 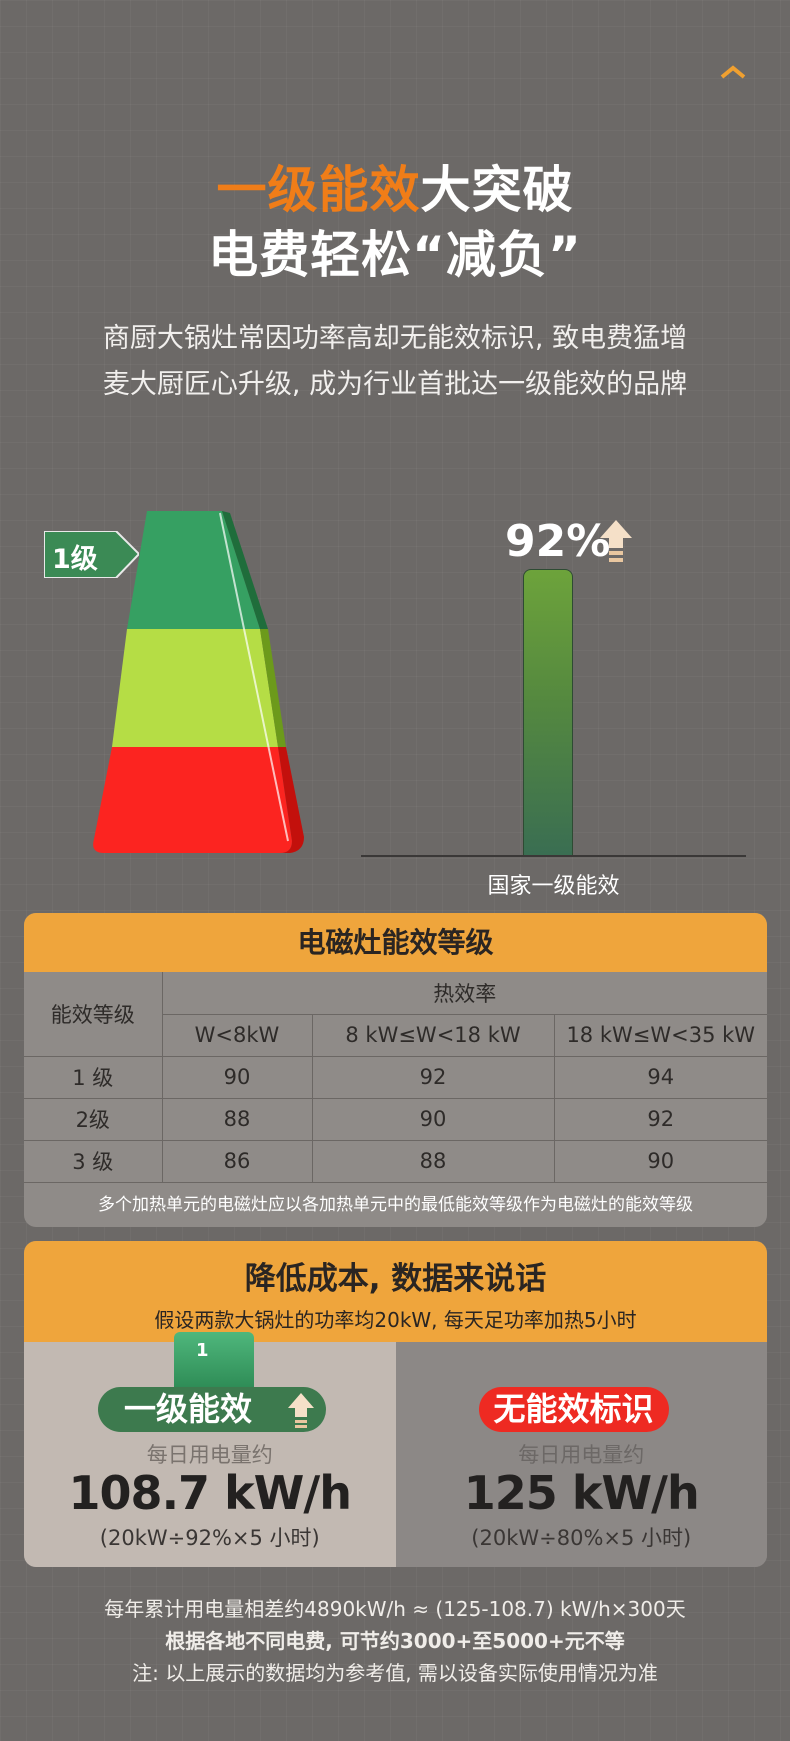 I want to click on no-label-column: 无能效标识 每日用电量约 125 kW/h (20kW÷80%×5 小时), so click(x=581, y=1454).